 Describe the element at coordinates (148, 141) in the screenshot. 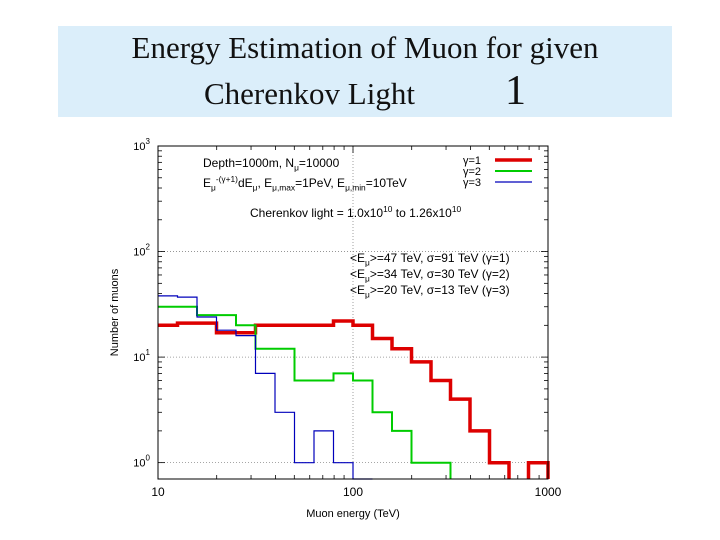

I see `y-tick-label-exp: 3` at that location.